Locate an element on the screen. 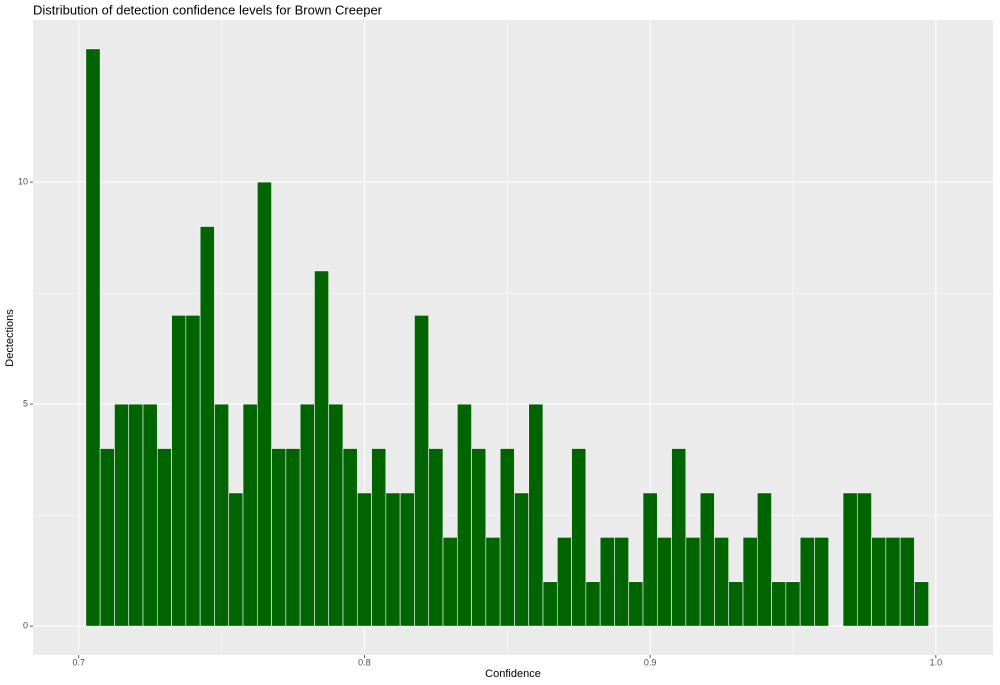  x-axis-label: Confidence is located at coordinates (513, 674).